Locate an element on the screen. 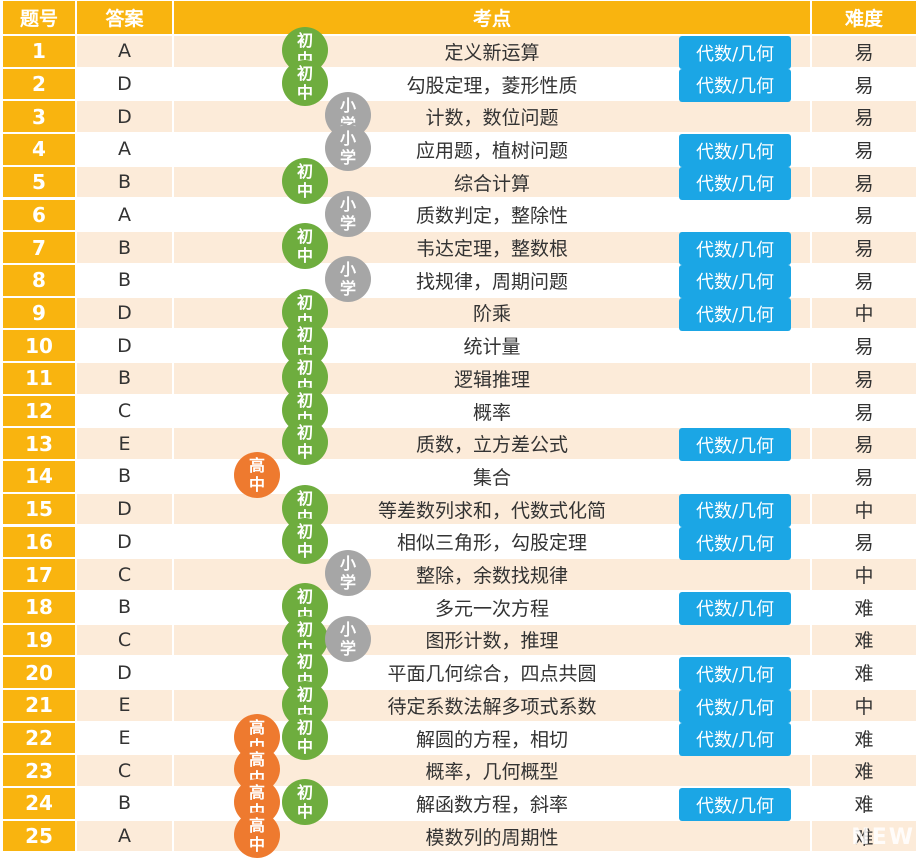 Image resolution: width=921 pixels, height=858 pixels. table-row: 17 C 中 整除，余数找规律 is located at coordinates (460, 574).